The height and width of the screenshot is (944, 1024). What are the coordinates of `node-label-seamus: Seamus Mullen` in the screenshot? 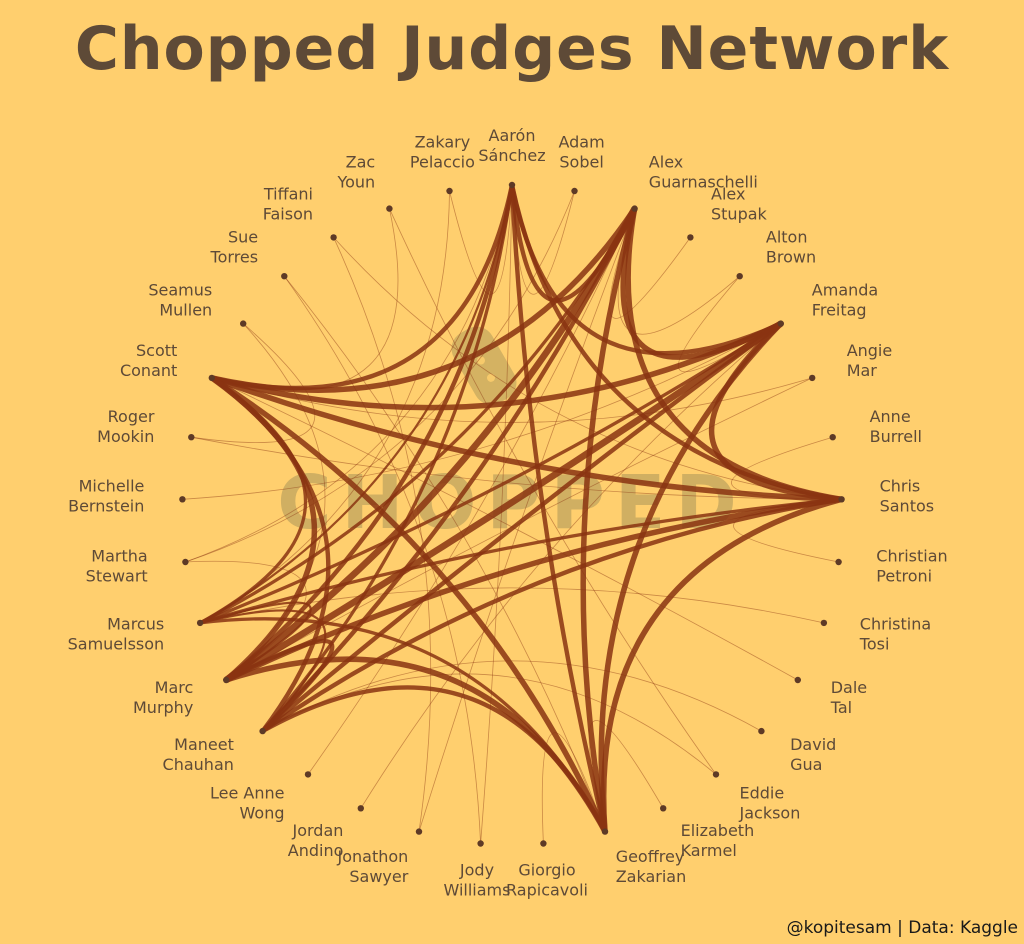 It's located at (180, 300).